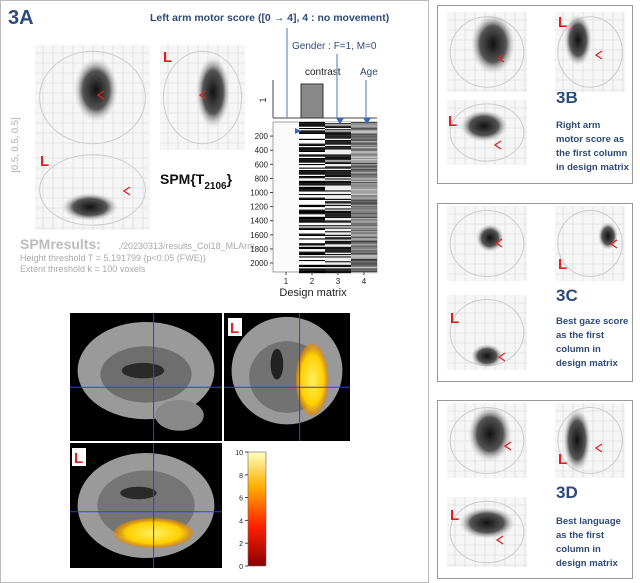 Image resolution: width=640 pixels, height=583 pixels. What do you see at coordinates (186, 246) in the screenshot?
I see `results-path: ./20230313/results_Col18_MLArm` at bounding box center [186, 246].